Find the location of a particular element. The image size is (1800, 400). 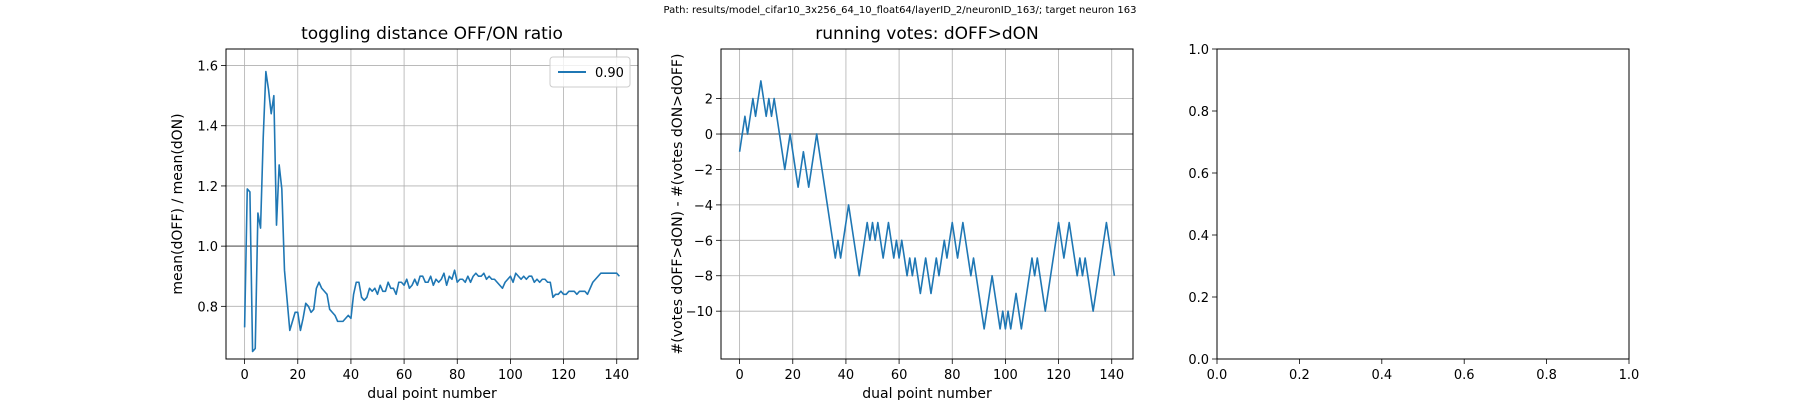

legend-label: 0.90 is located at coordinates (609, 73).